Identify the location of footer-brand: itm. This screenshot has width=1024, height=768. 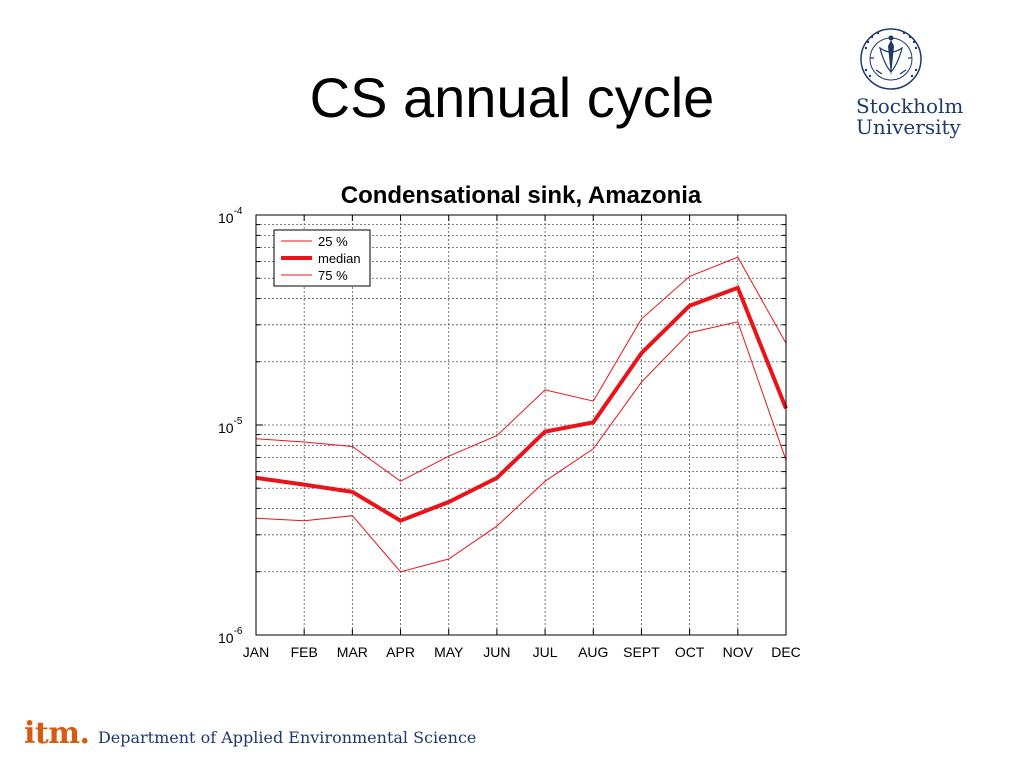
(52, 733).